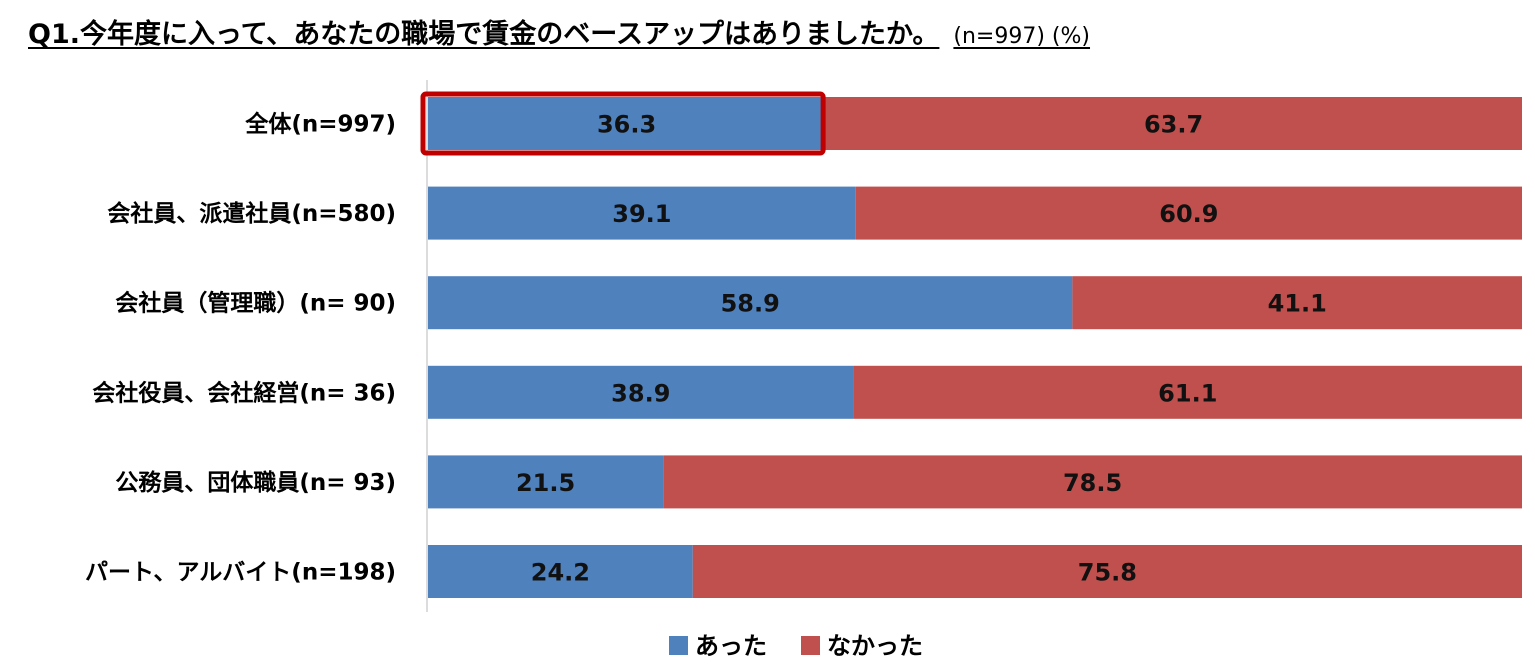 This screenshot has height=671, width=1535. I want to click on data-label: 39.1, so click(641, 214).